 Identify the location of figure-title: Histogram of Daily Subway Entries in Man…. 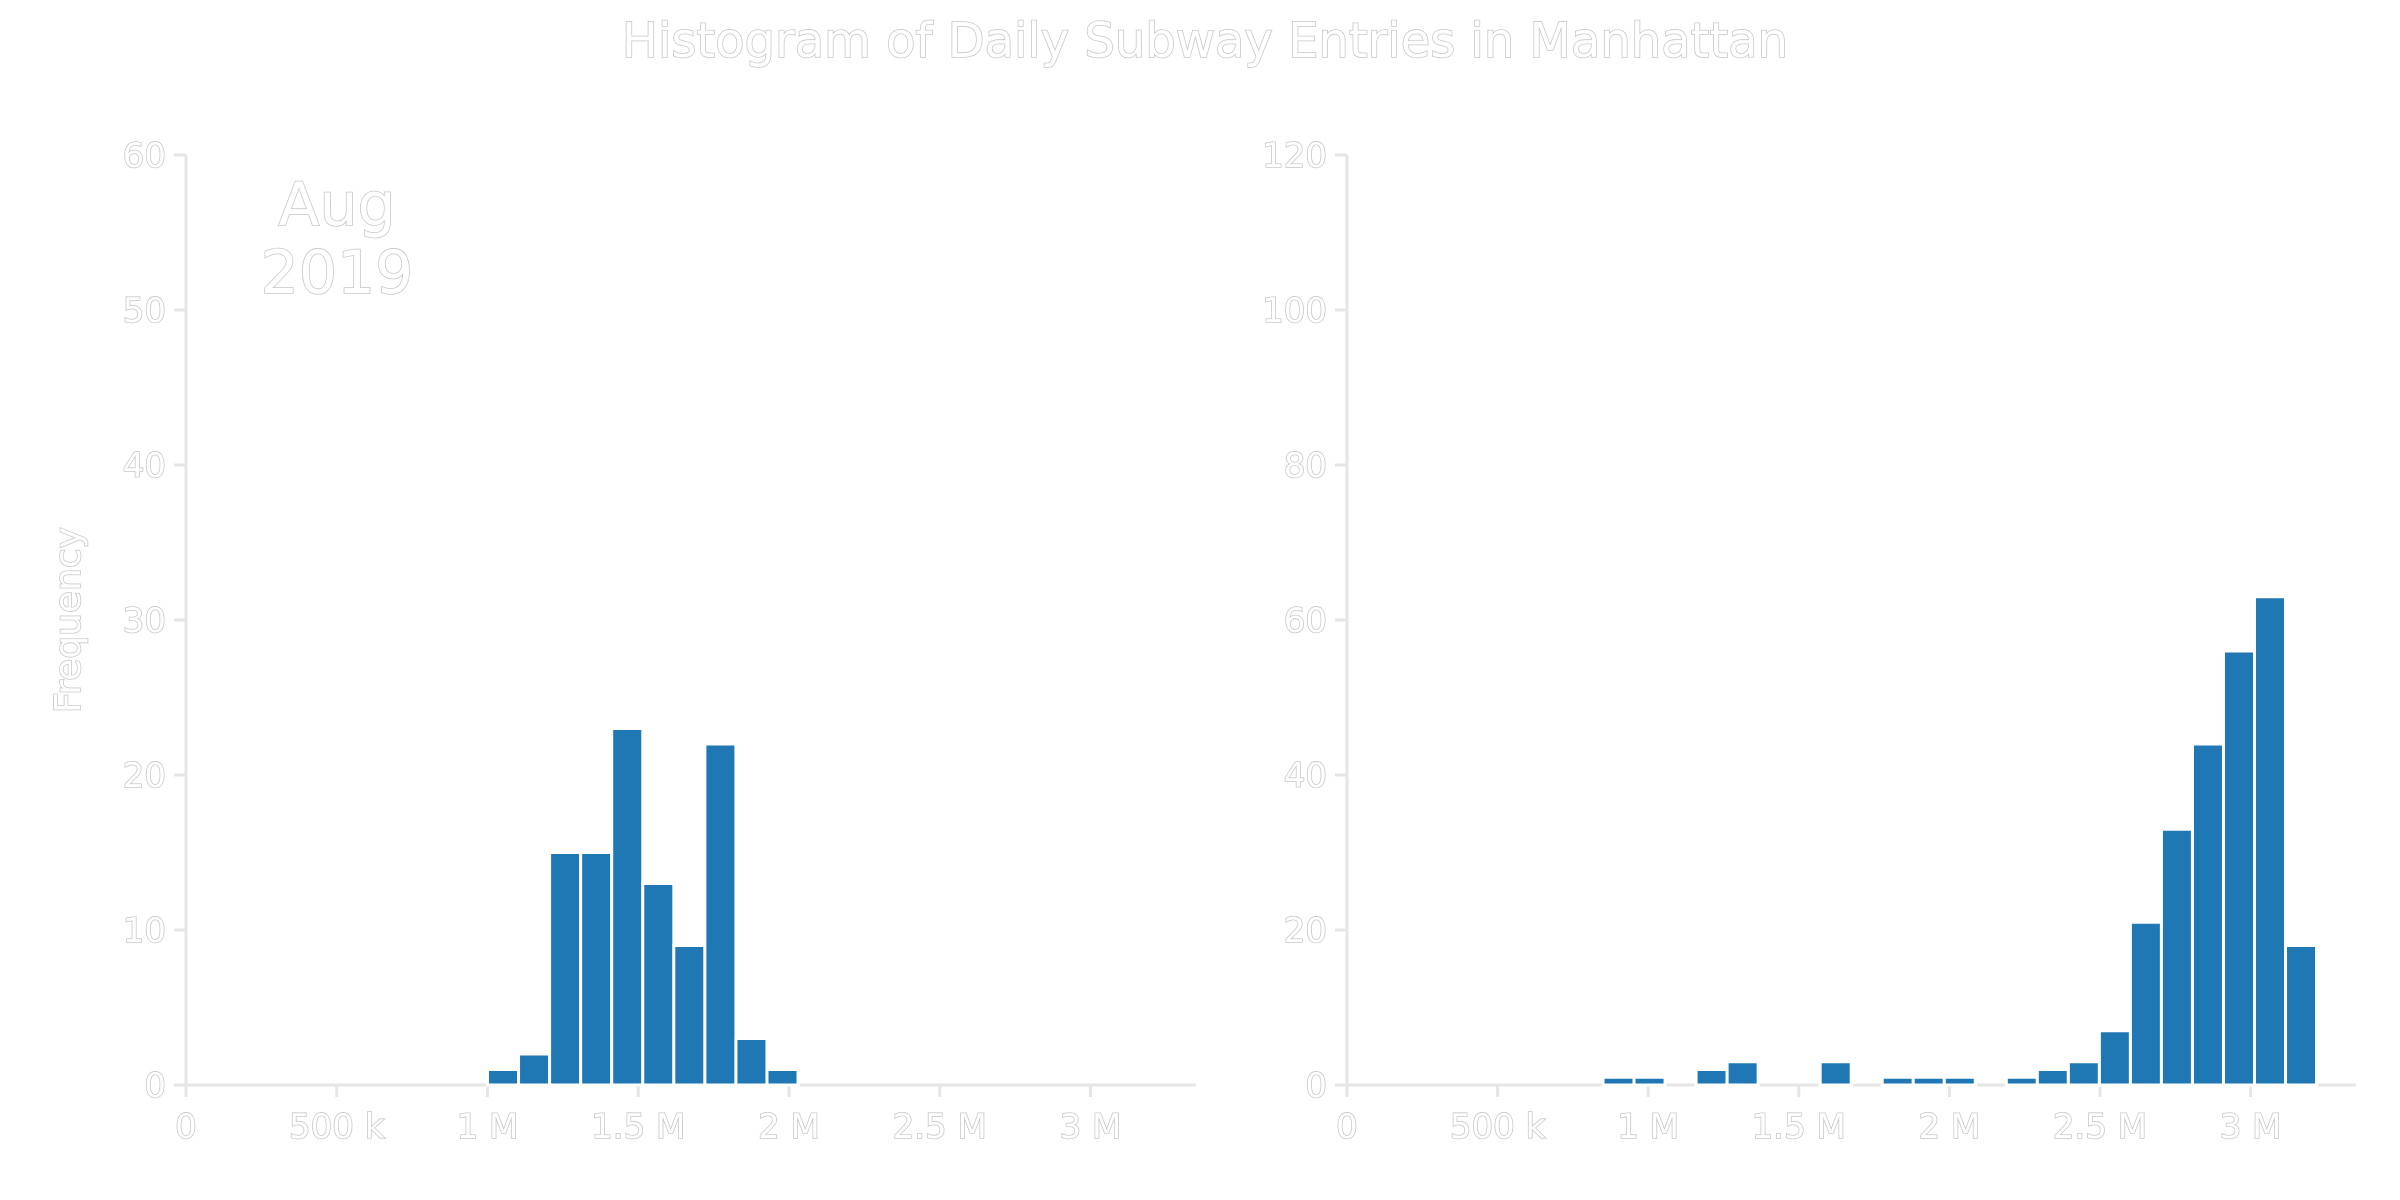
(1205, 41).